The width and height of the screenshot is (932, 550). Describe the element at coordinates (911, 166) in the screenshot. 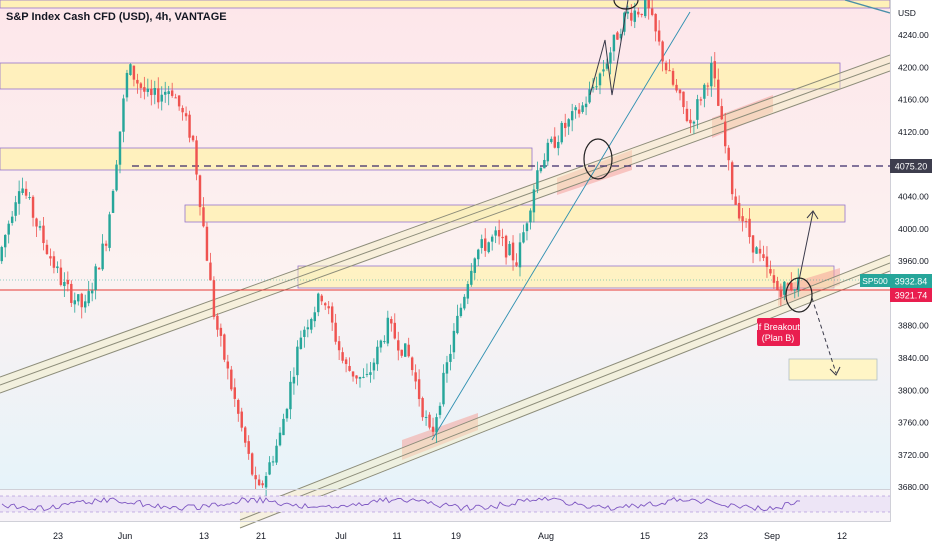

I see `marker-dashed-bg` at that location.